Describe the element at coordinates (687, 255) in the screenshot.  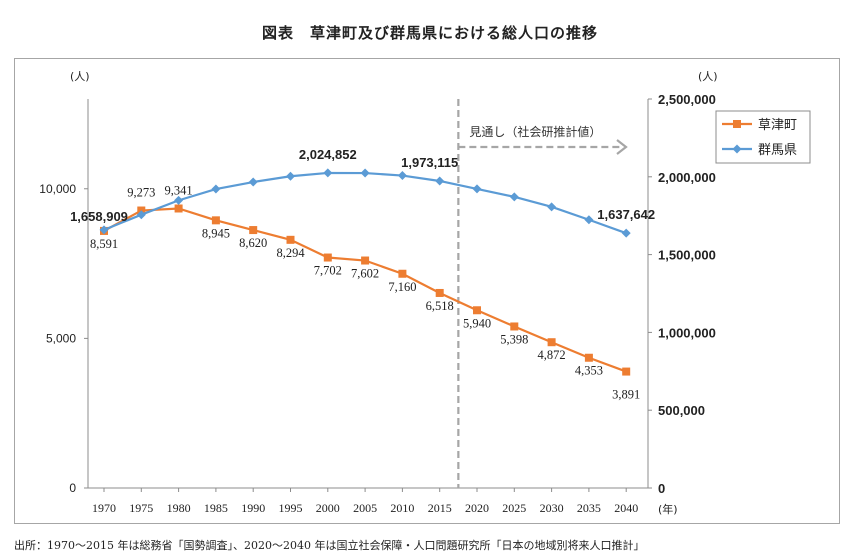
I see `right-tick-label: 1,500,000` at that location.